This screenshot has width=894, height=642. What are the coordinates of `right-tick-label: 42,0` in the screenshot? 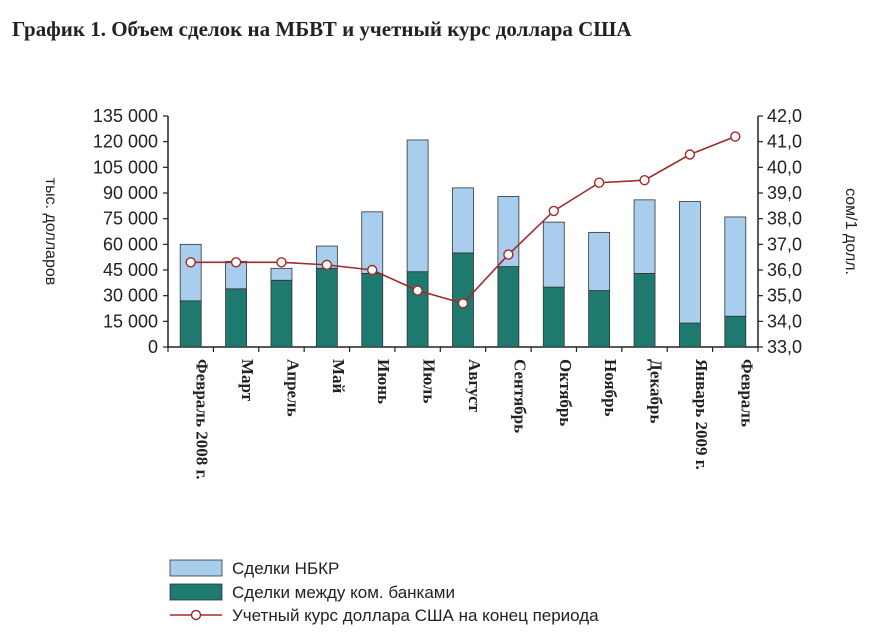 It's located at (784, 116).